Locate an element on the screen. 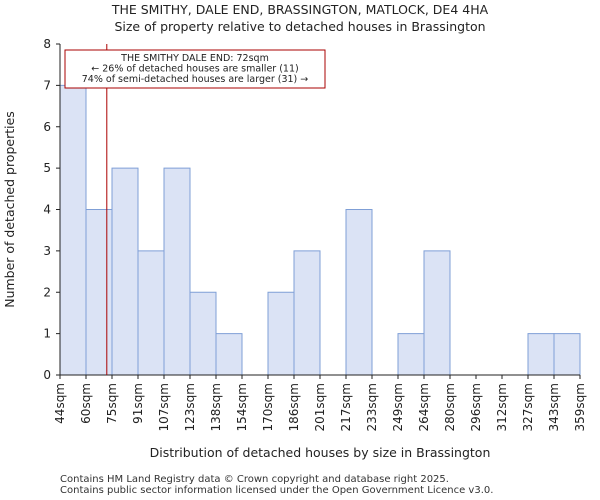 The width and height of the screenshot is (600, 500). bar-264sqm is located at coordinates (437, 313).